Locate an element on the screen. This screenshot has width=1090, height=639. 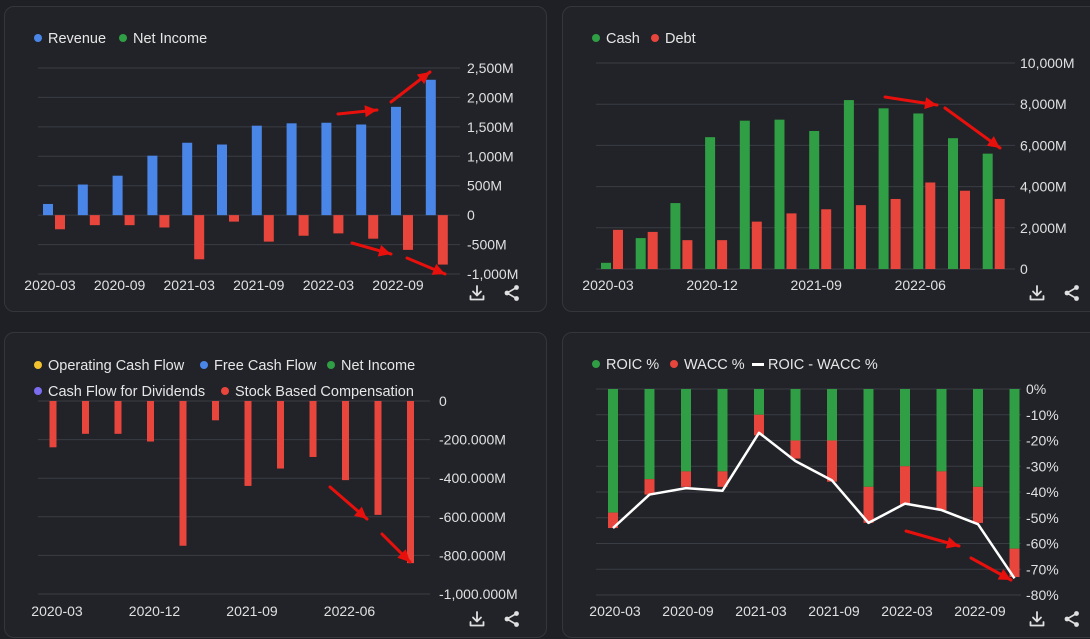
y-tick-label: 2,000M is located at coordinates (1043, 228).